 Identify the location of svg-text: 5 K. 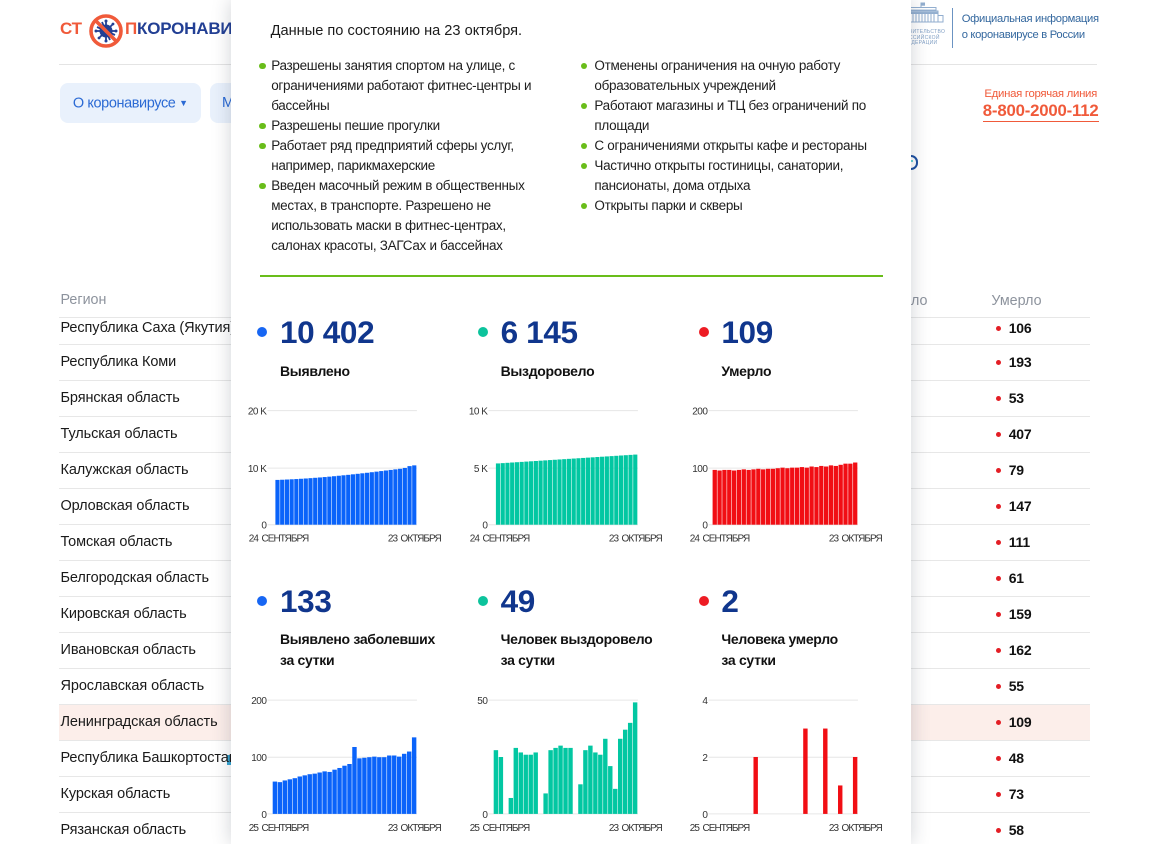
(480, 469).